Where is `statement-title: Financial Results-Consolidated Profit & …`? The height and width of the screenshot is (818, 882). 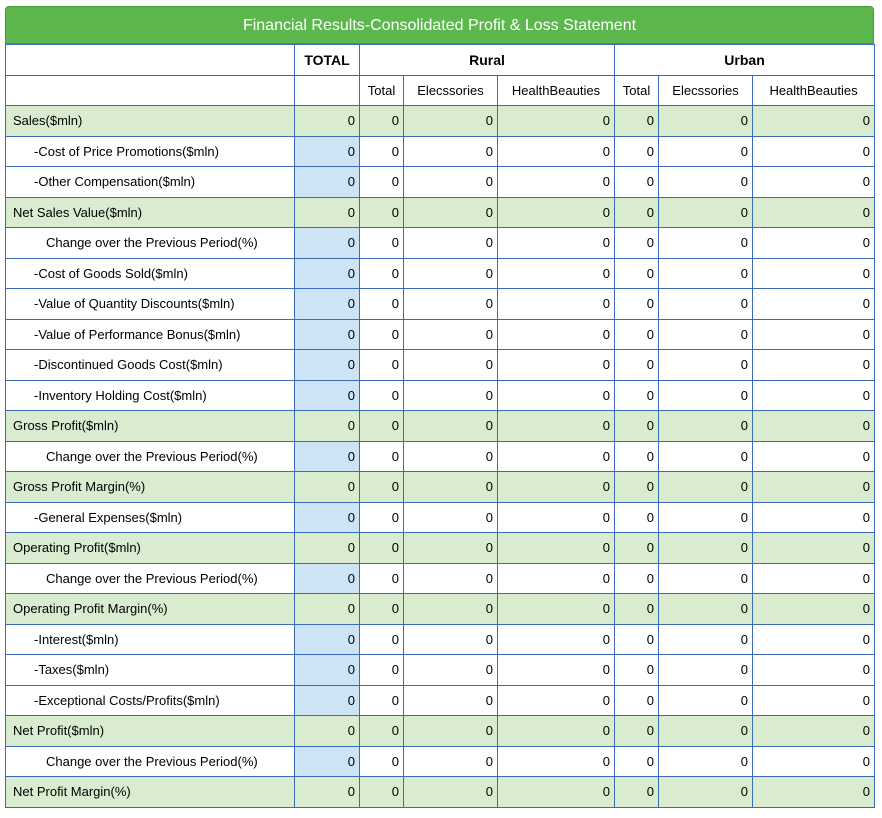
statement-title: Financial Results-Consolidated Profit & … is located at coordinates (439, 25).